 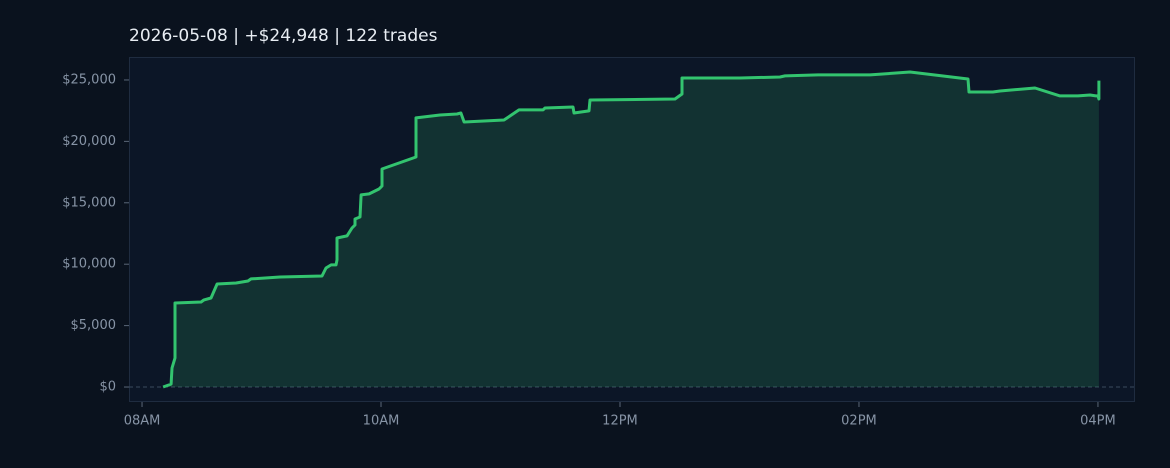 What do you see at coordinates (94, 325) in the screenshot?
I see `y-tick-label: $5,000` at bounding box center [94, 325].